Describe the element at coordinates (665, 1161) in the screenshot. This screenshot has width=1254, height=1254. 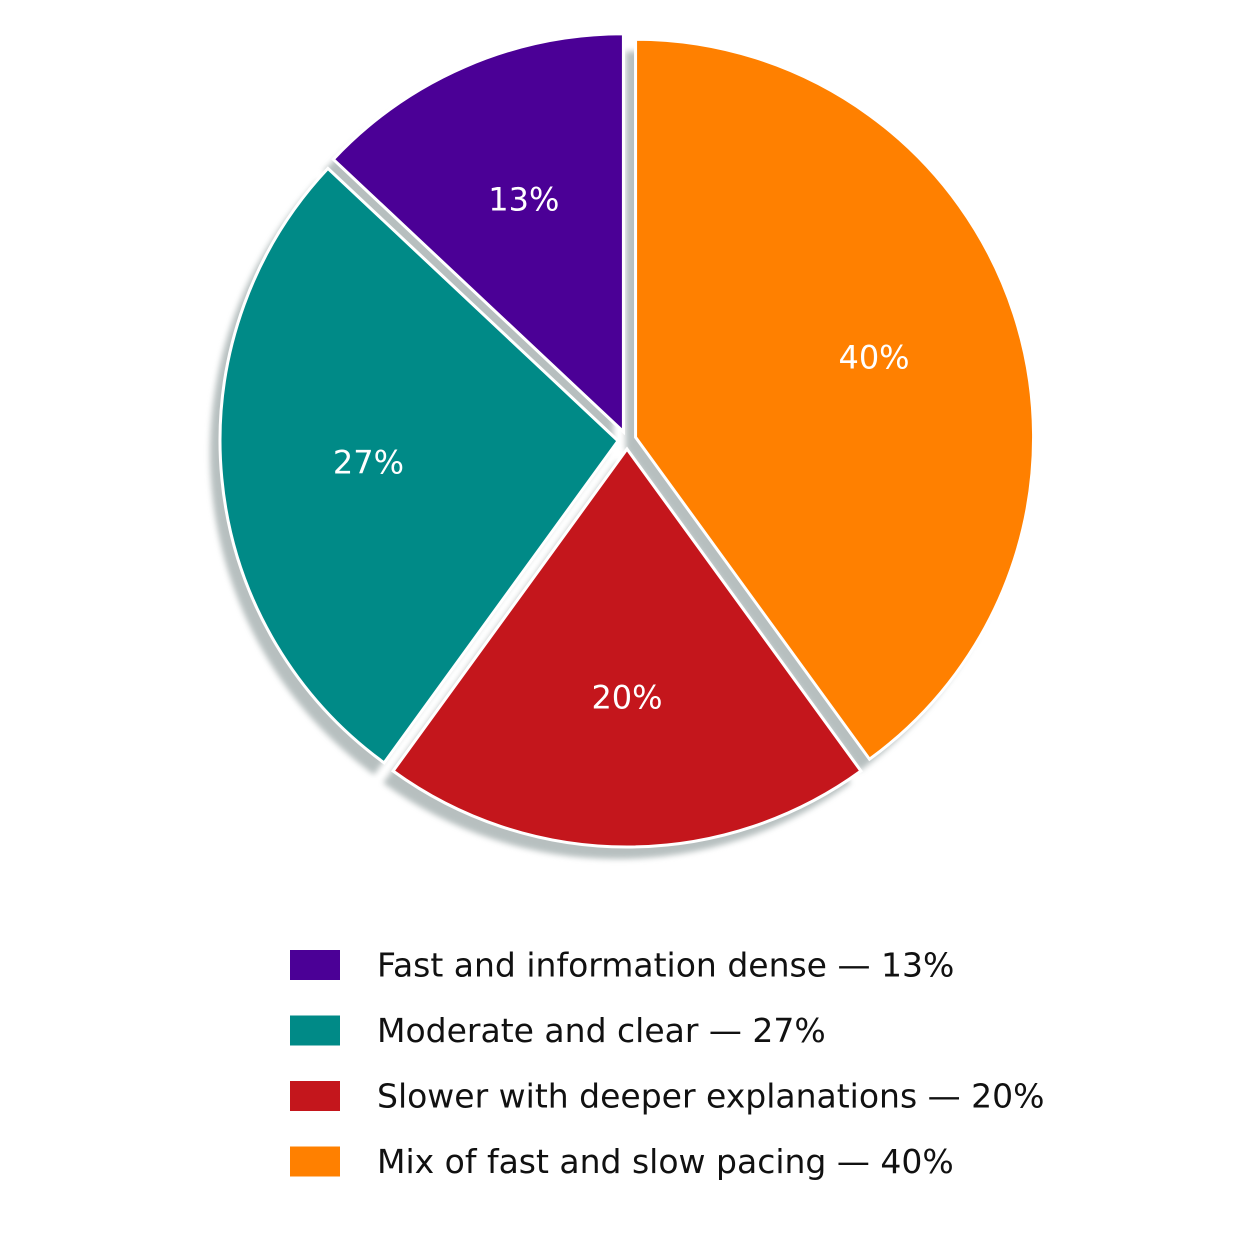
I see `legend-label: Mix of fast and slow pacing — 40%` at that location.